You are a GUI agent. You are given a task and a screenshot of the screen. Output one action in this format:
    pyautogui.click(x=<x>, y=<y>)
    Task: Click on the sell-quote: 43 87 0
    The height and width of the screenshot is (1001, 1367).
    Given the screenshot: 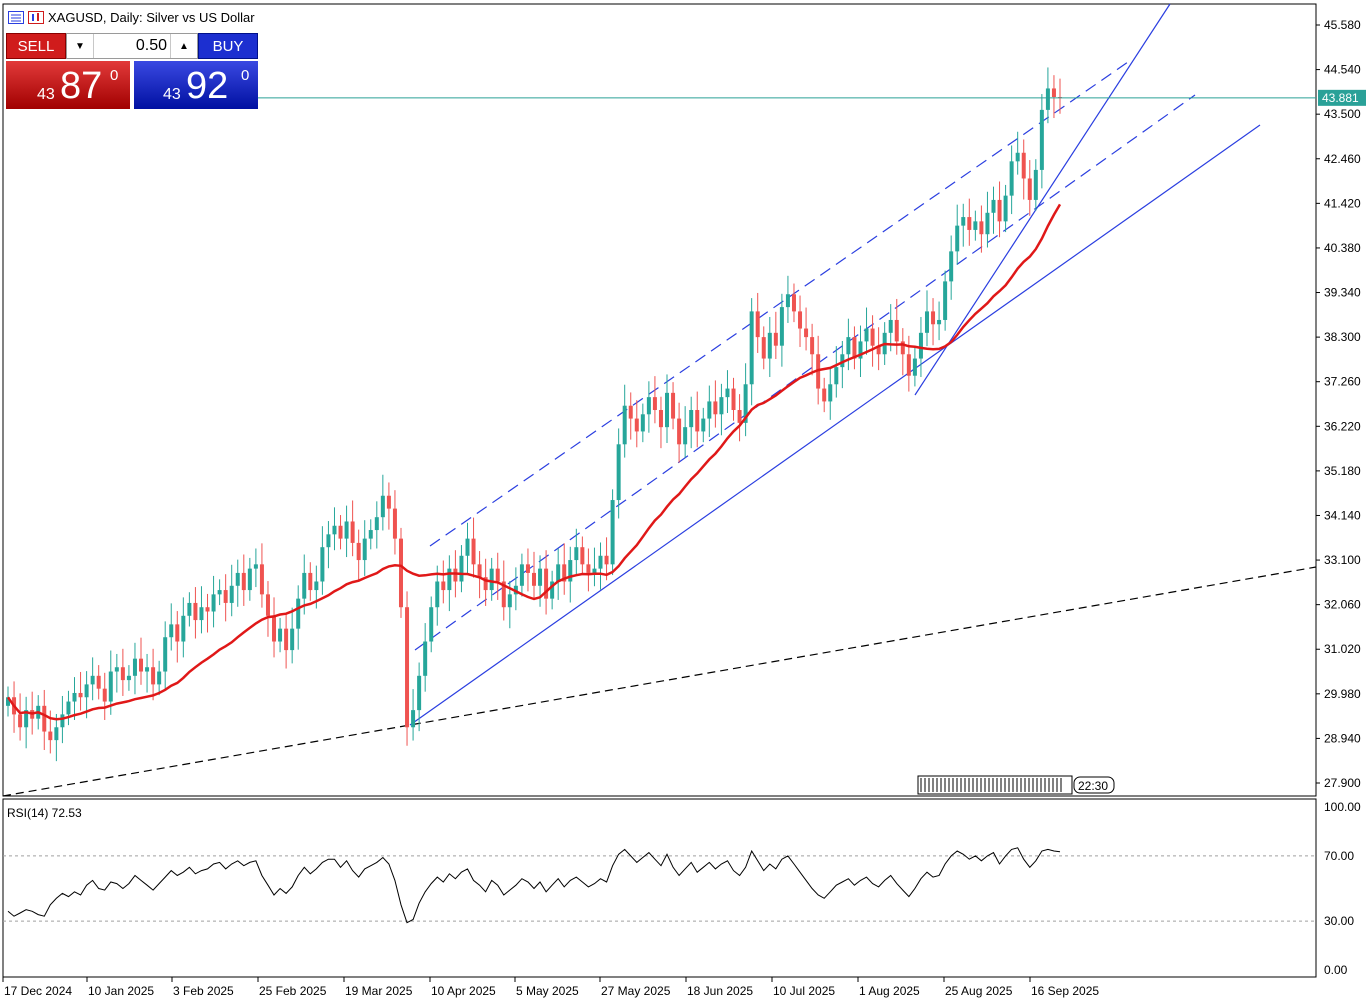 What is the action you would take?
    pyautogui.click(x=68, y=85)
    